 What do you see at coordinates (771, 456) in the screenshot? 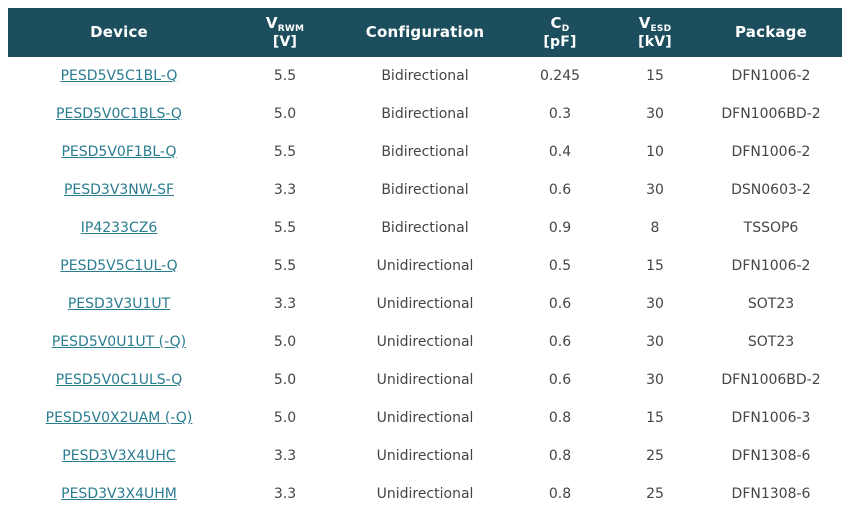
I see `package-cell: DFN1308-6` at bounding box center [771, 456].